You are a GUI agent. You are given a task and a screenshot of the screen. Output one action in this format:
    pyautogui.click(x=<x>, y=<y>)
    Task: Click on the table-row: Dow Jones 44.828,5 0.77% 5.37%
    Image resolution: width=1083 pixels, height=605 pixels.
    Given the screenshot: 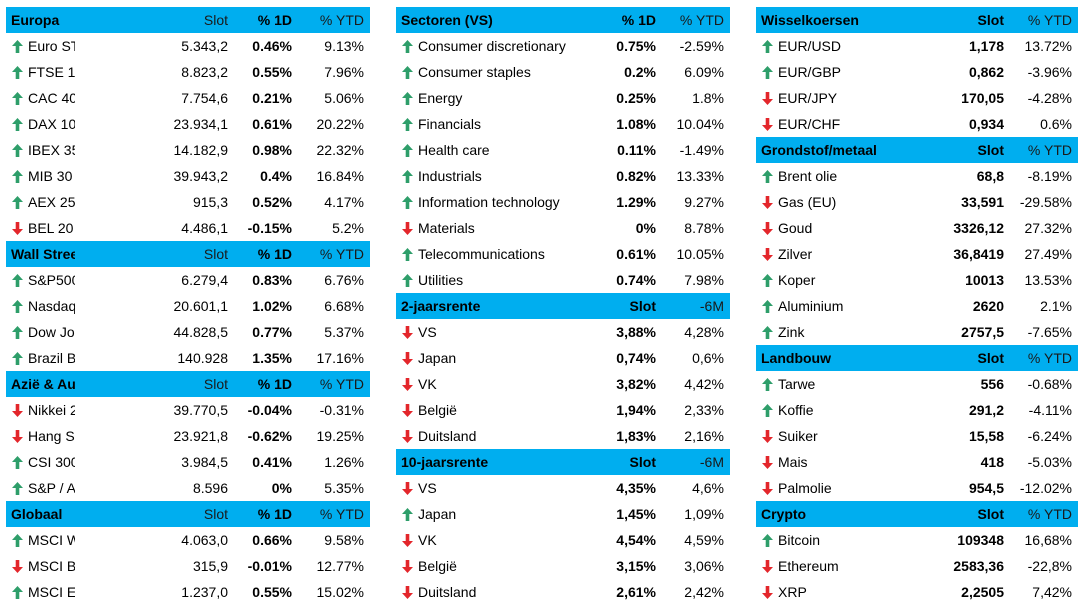 What is the action you would take?
    pyautogui.click(x=188, y=332)
    